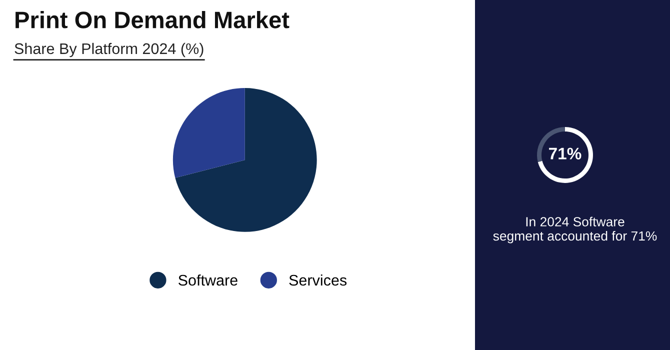 This screenshot has height=350, width=670. I want to click on chart-title: Print On Demand Market, so click(153, 19).